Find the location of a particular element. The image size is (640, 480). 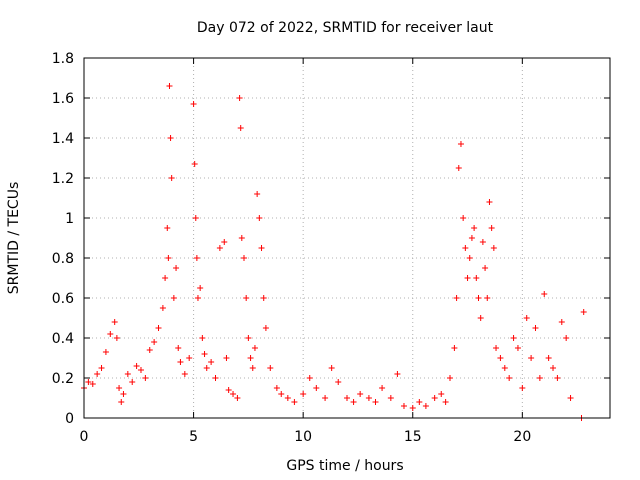

y-axis-label: SRMTID / TECUs is located at coordinates (14, 238).